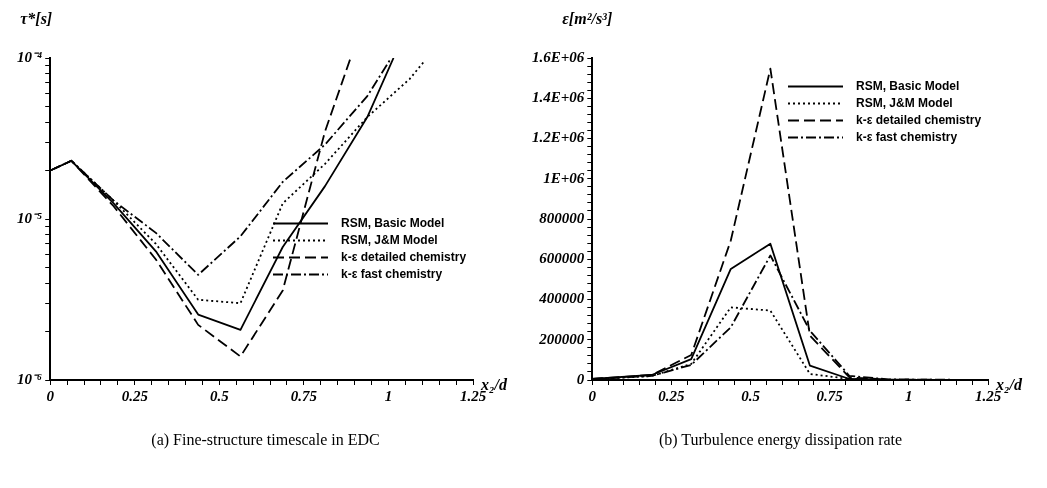 The image size is (1047, 488). Describe the element at coordinates (265, 440) in the screenshot. I see `text: (a) Fine-structure timescale in EDC` at that location.